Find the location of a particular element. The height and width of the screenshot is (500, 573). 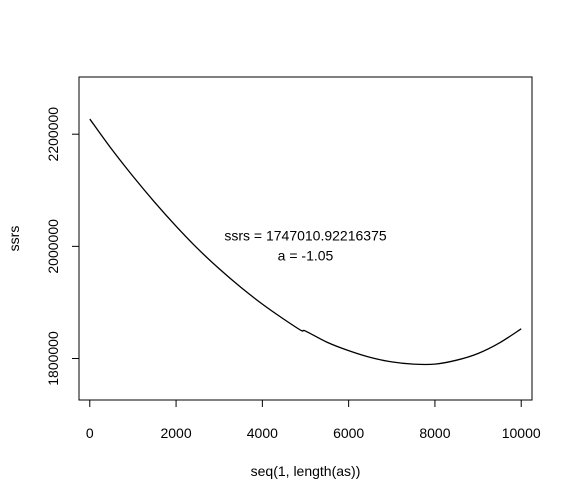

y-axis: 1800000 2000000 2200000 is located at coordinates (62, 246).